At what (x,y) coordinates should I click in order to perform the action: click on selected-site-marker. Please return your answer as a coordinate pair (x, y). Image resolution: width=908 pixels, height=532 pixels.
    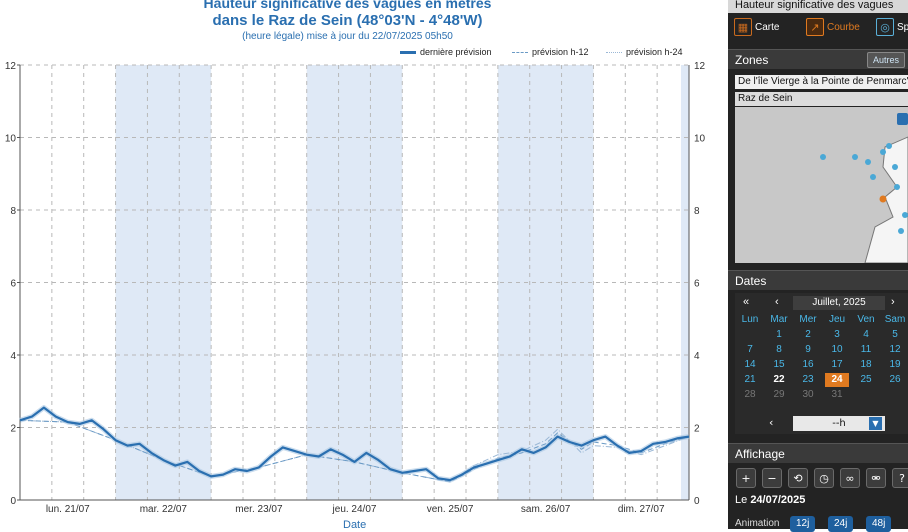
    Looking at the image, I should click on (883, 199).